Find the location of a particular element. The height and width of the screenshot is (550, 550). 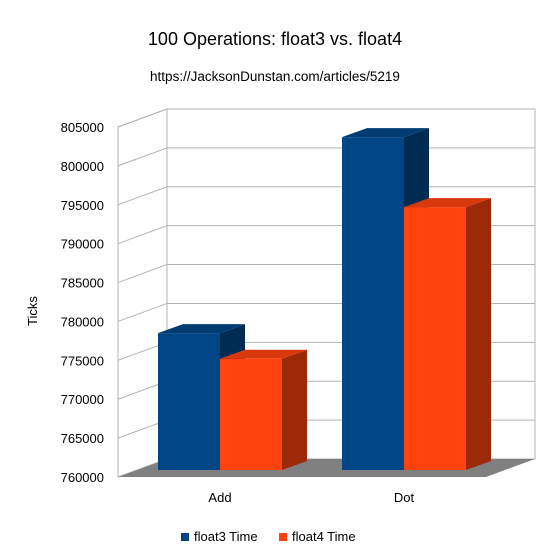

y-tick-label-785000: 785000 is located at coordinates (82, 283).